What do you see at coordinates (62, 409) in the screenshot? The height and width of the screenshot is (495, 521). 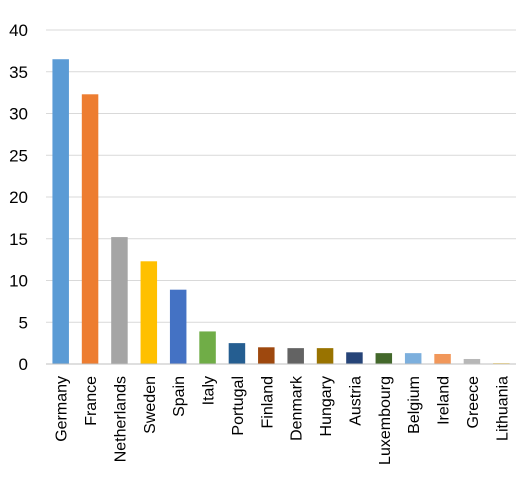 I see `x-tick-label: Germany` at bounding box center [62, 409].